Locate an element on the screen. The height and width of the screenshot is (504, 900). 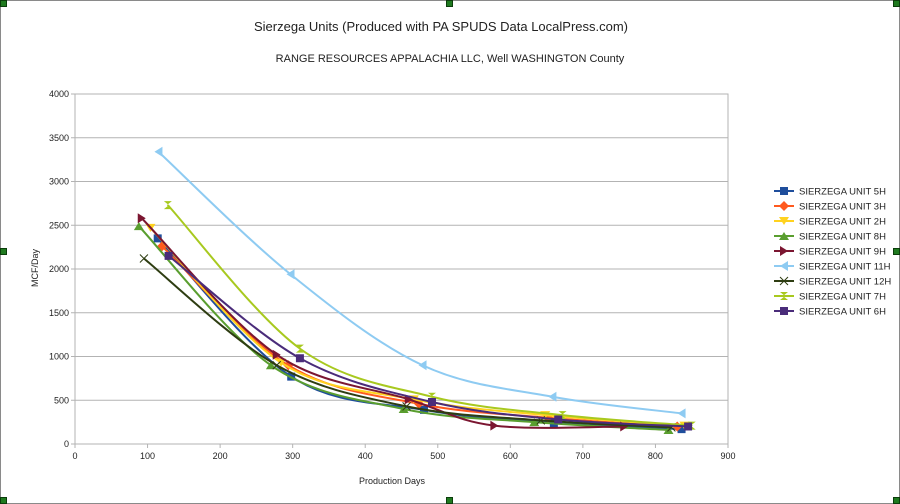
x-tick-label-7: 700 is located at coordinates (582, 456).